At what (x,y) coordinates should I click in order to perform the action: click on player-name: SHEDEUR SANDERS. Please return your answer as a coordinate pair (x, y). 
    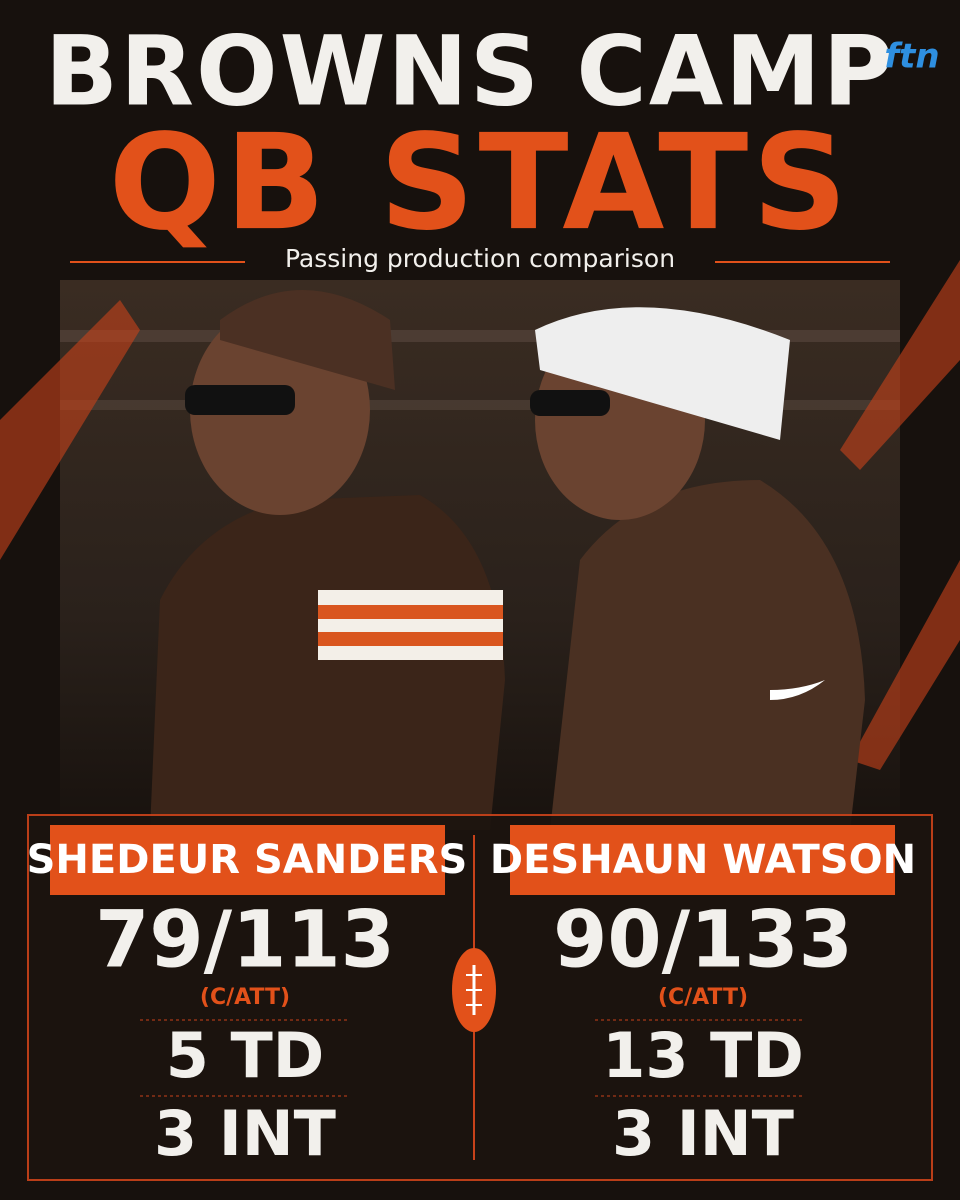
    Looking at the image, I should click on (247, 860).